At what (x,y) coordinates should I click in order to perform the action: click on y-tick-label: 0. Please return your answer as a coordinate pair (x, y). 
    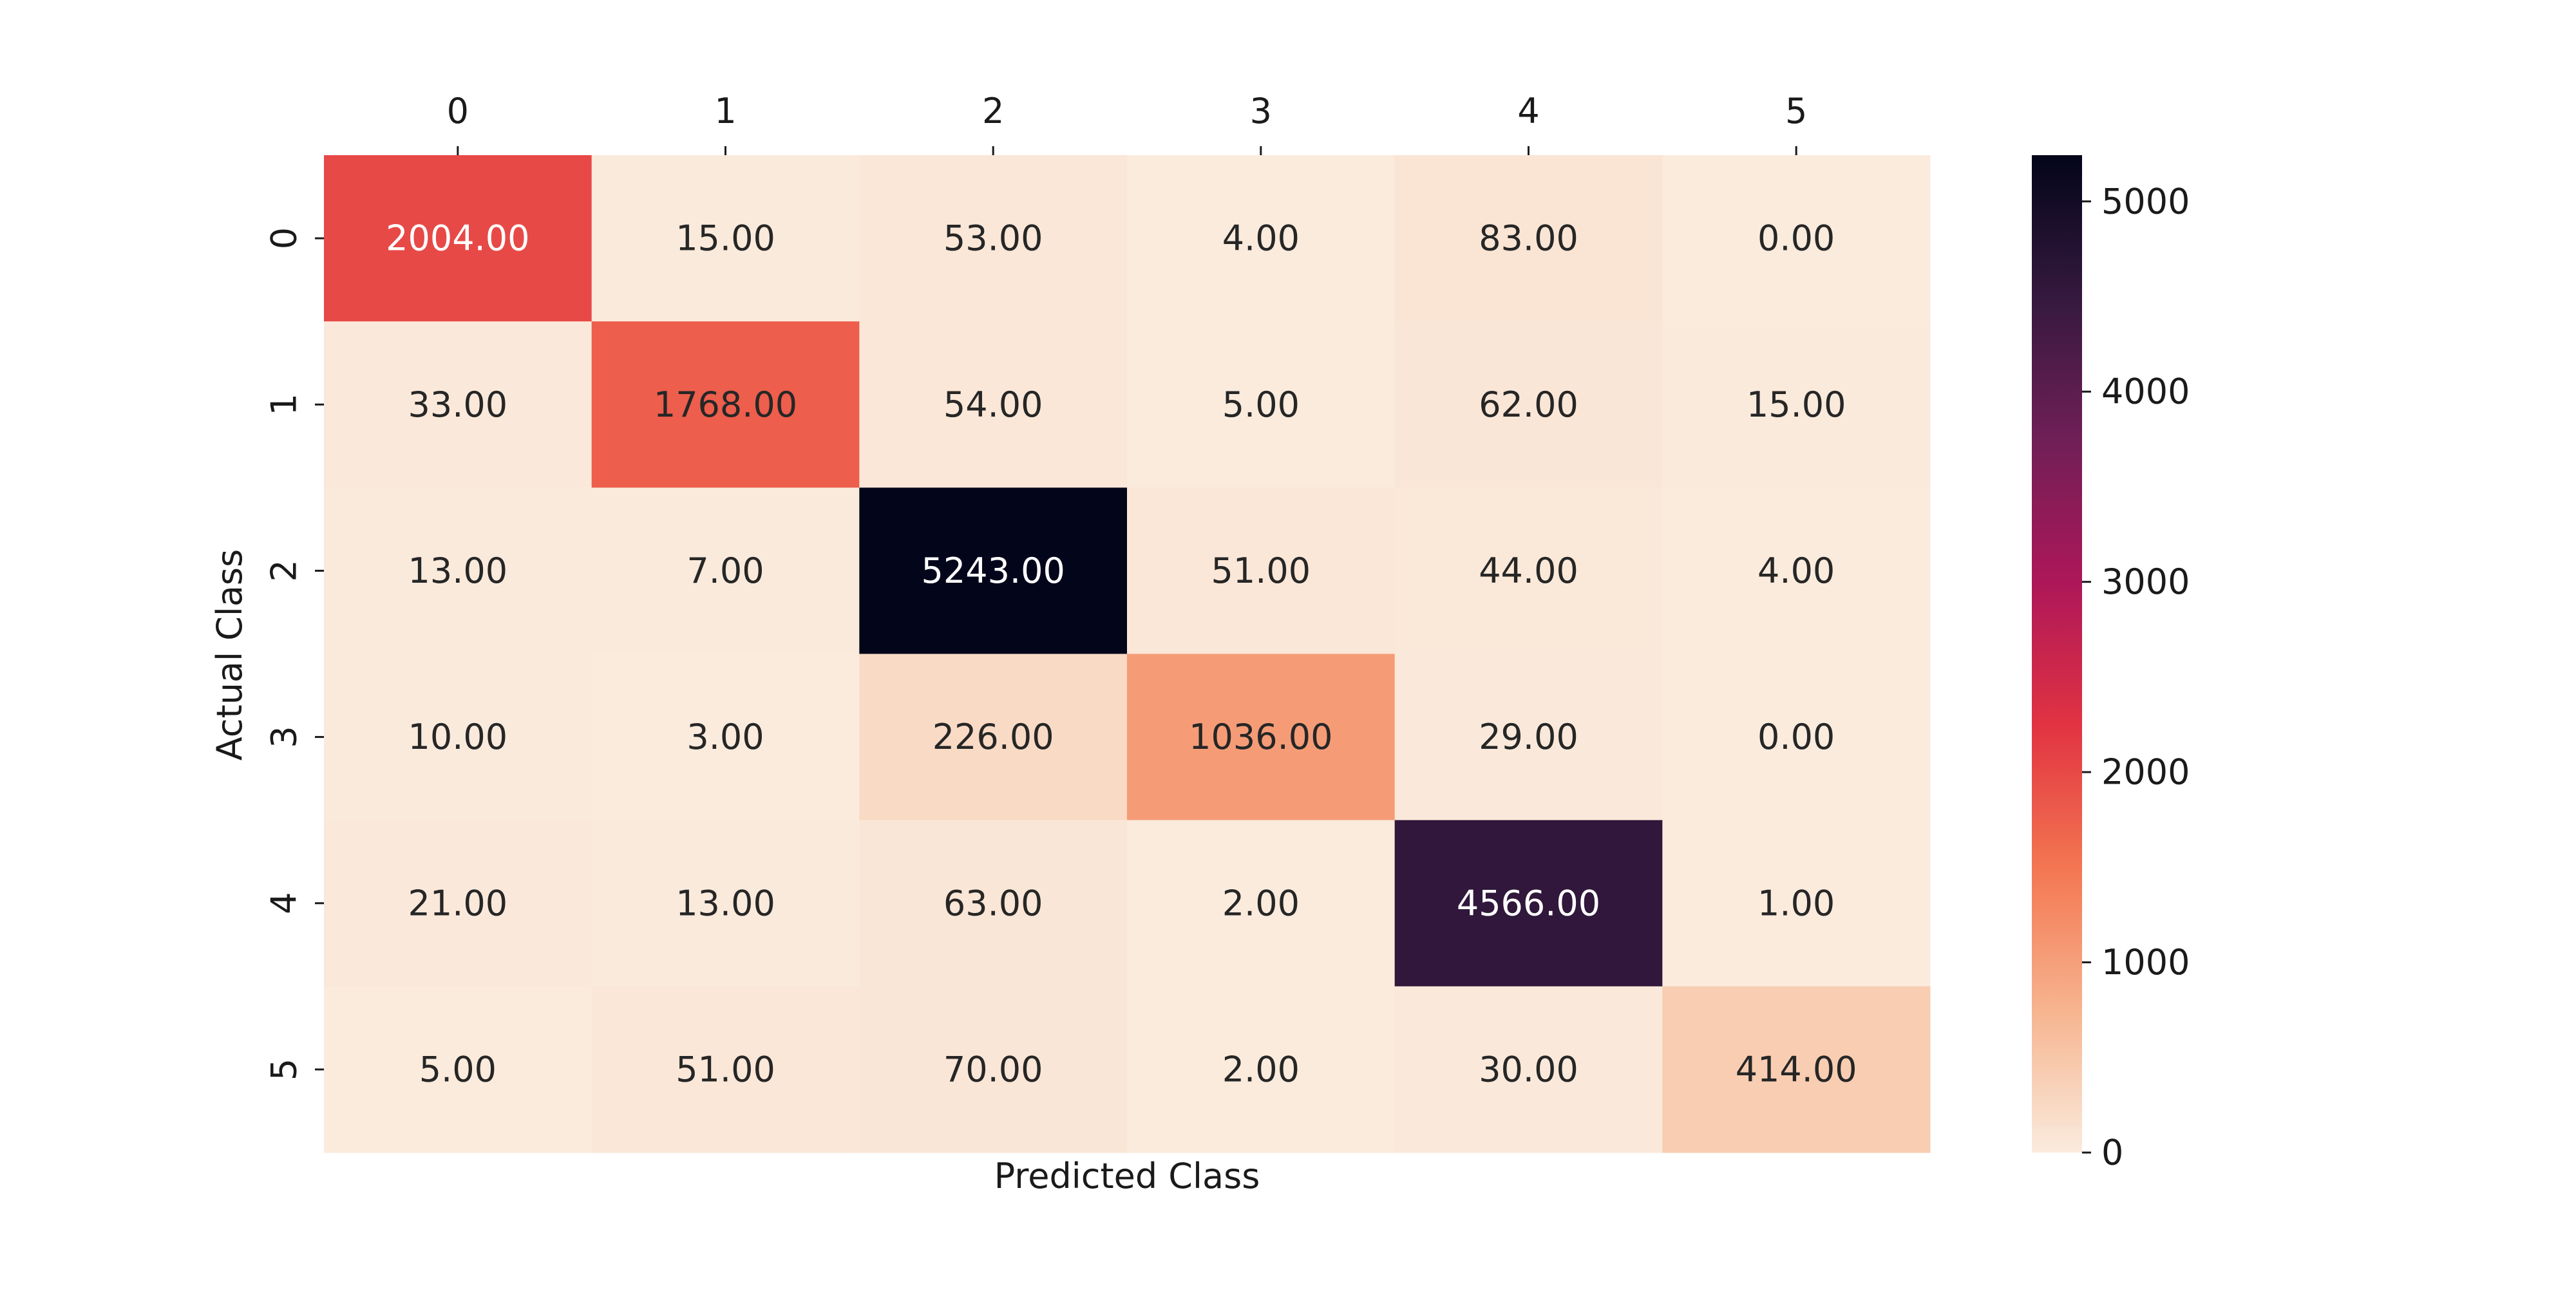
    Looking at the image, I should click on (285, 238).